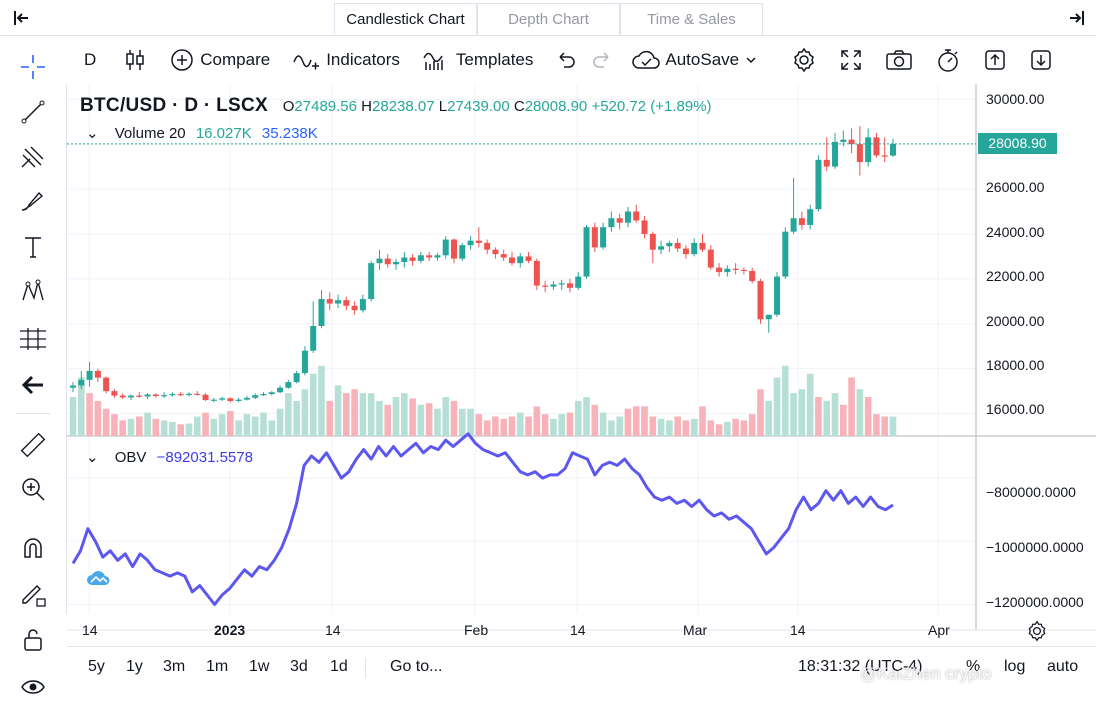 The width and height of the screenshot is (1096, 704). Describe the element at coordinates (702, 59) in the screenshot. I see `autosave-label: AutoSave` at that location.